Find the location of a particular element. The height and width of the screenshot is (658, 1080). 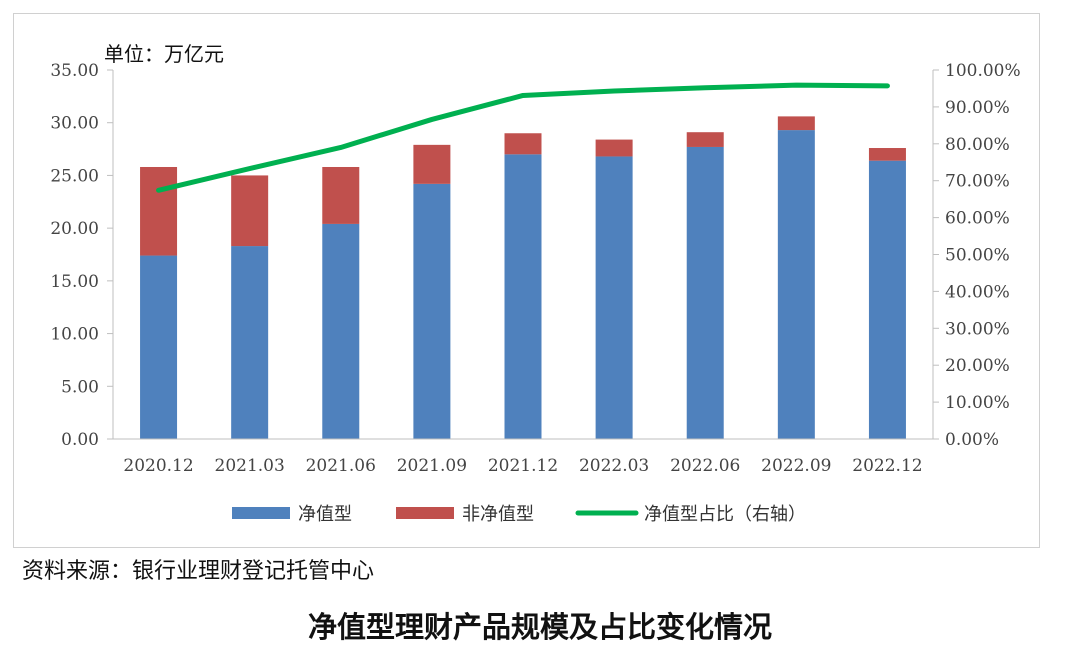

unit-label: 单位：万亿元 is located at coordinates (164, 54).